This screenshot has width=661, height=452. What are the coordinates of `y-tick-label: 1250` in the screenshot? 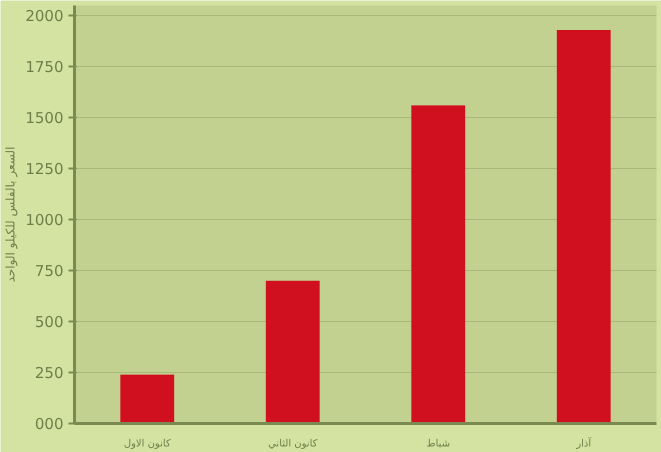 It's located at (44, 169).